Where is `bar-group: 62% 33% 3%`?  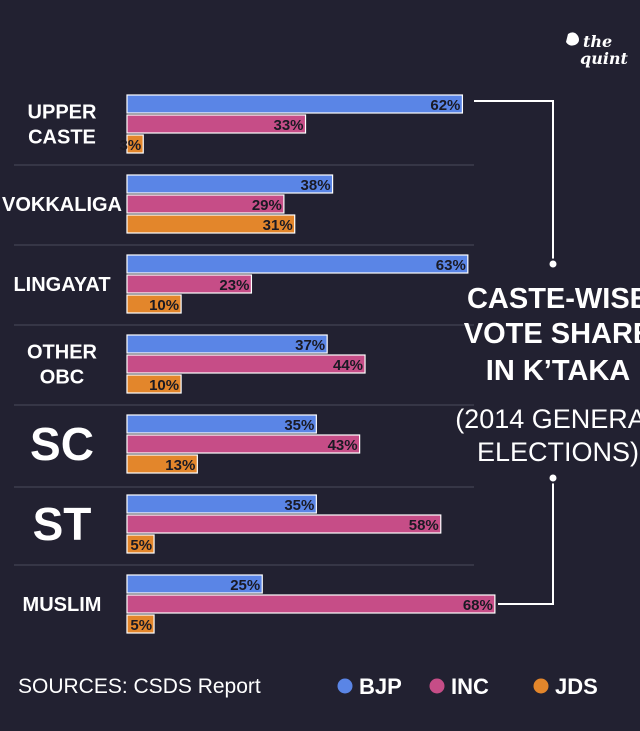 bar-group: 62% 33% 3% is located at coordinates (292, 124).